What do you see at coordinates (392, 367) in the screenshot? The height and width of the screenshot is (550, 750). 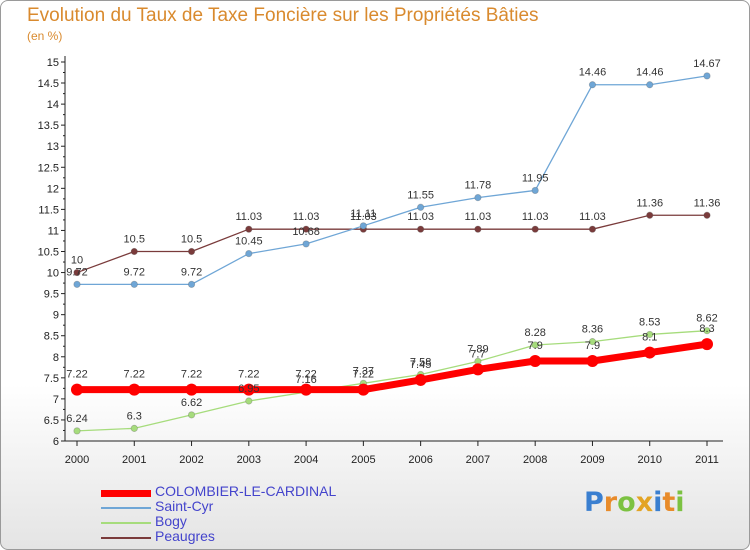 I see `series-line` at bounding box center [392, 367].